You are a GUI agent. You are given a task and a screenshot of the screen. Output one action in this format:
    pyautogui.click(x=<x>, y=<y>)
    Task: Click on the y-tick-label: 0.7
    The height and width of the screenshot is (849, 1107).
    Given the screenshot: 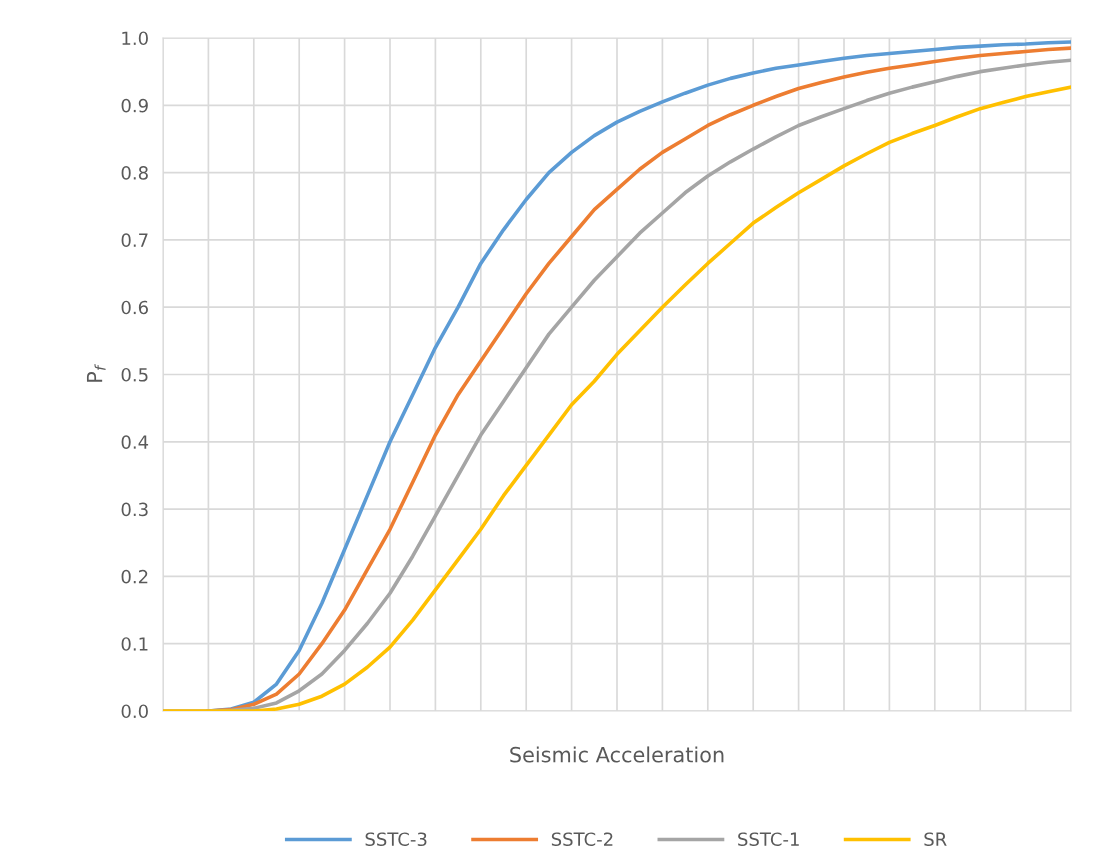 What is the action you would take?
    pyautogui.click(x=134, y=240)
    